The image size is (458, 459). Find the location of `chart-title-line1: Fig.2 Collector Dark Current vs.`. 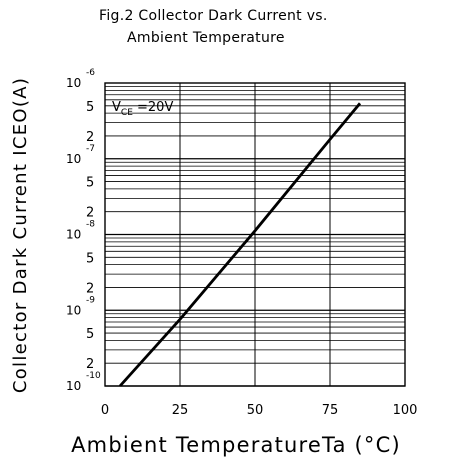

chart-title-line1: Fig.2 Collector Dark Current vs. is located at coordinates (213, 16).